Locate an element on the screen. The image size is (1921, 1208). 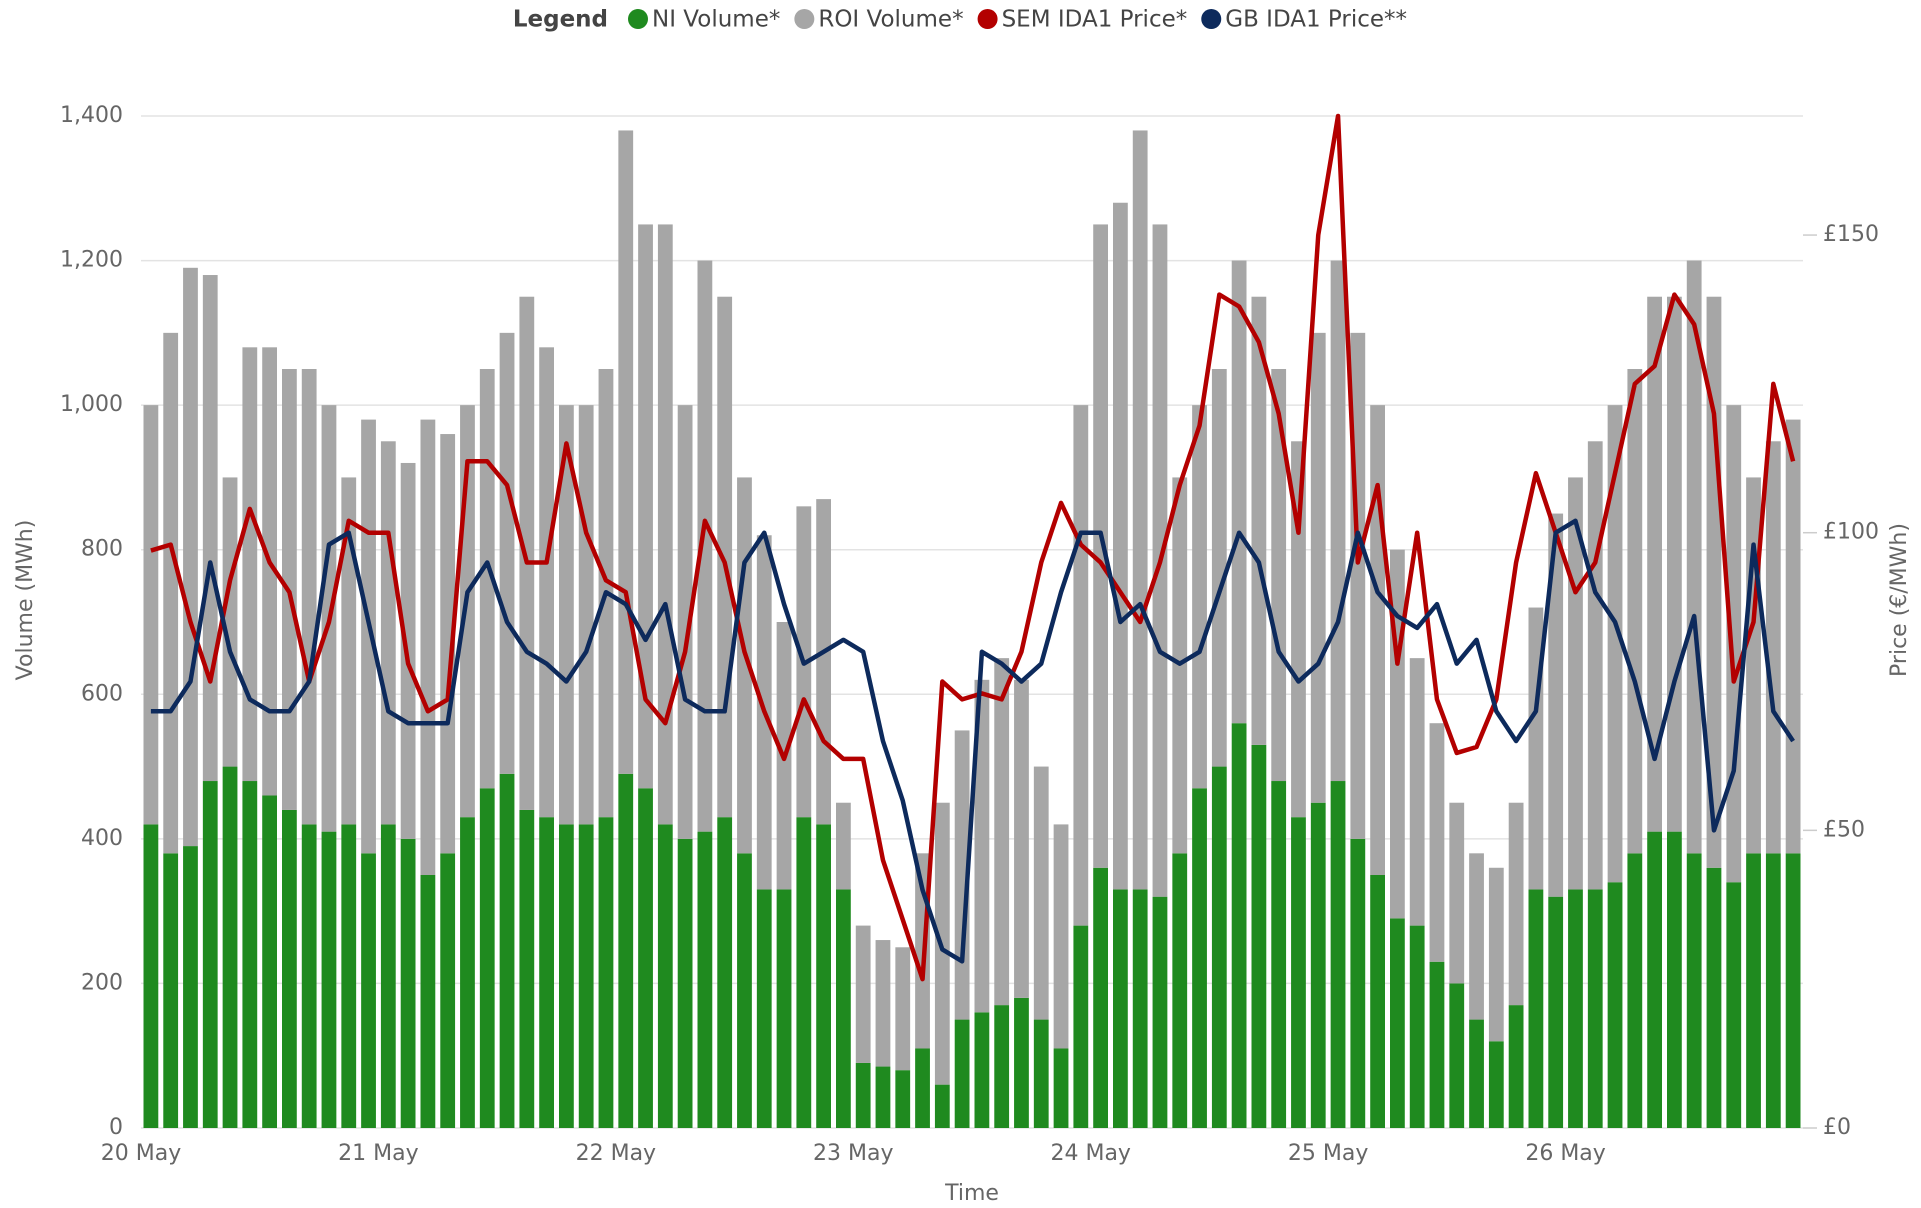
x-tick-label: 22 May is located at coordinates (616, 1153).